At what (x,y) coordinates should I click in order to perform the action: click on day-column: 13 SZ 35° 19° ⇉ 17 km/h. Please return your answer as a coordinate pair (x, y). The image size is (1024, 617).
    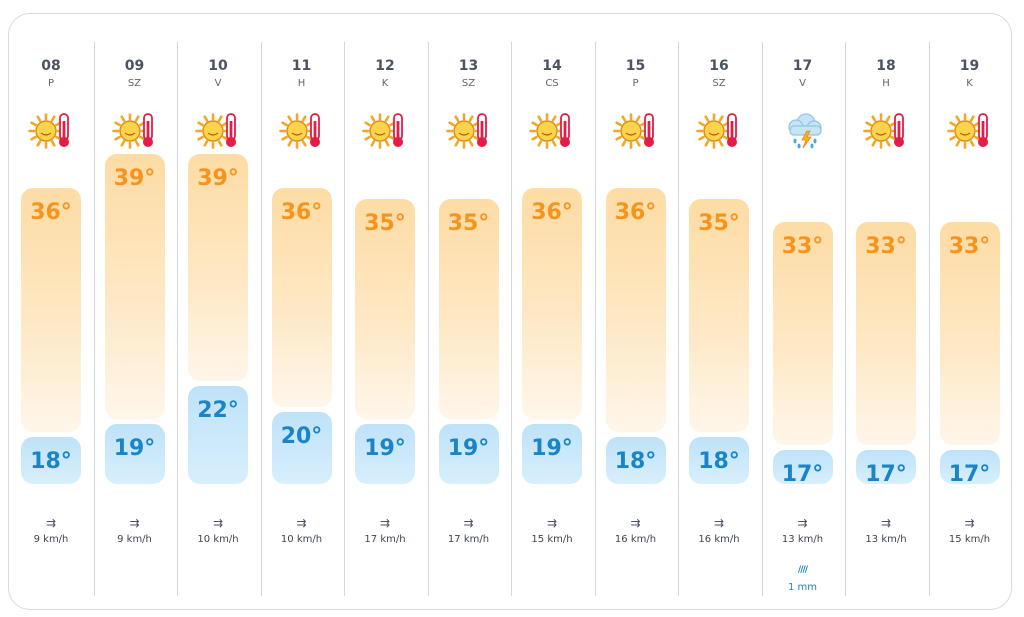
    Looking at the image, I should click on (469, 319).